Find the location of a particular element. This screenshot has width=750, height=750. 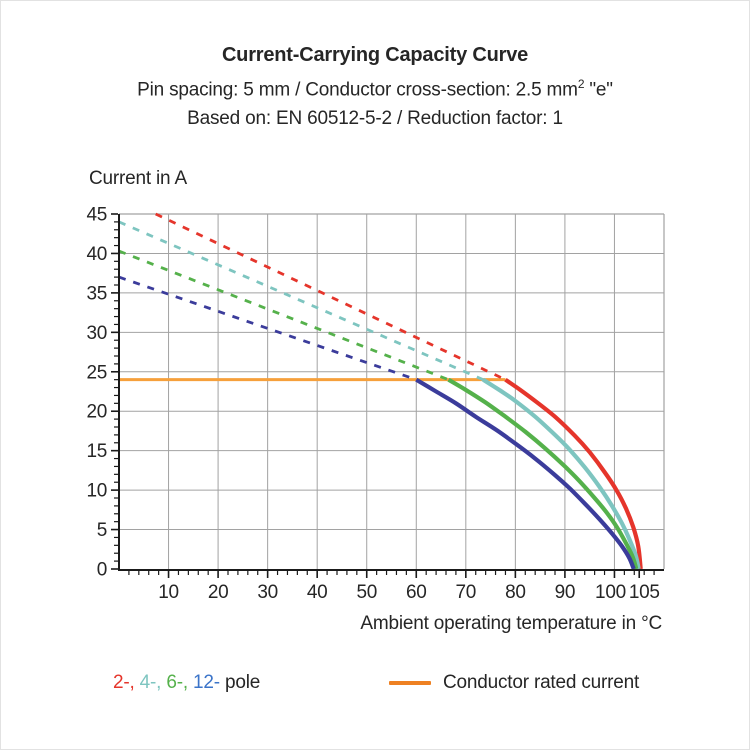

svg-text: 0 is located at coordinates (102, 570).